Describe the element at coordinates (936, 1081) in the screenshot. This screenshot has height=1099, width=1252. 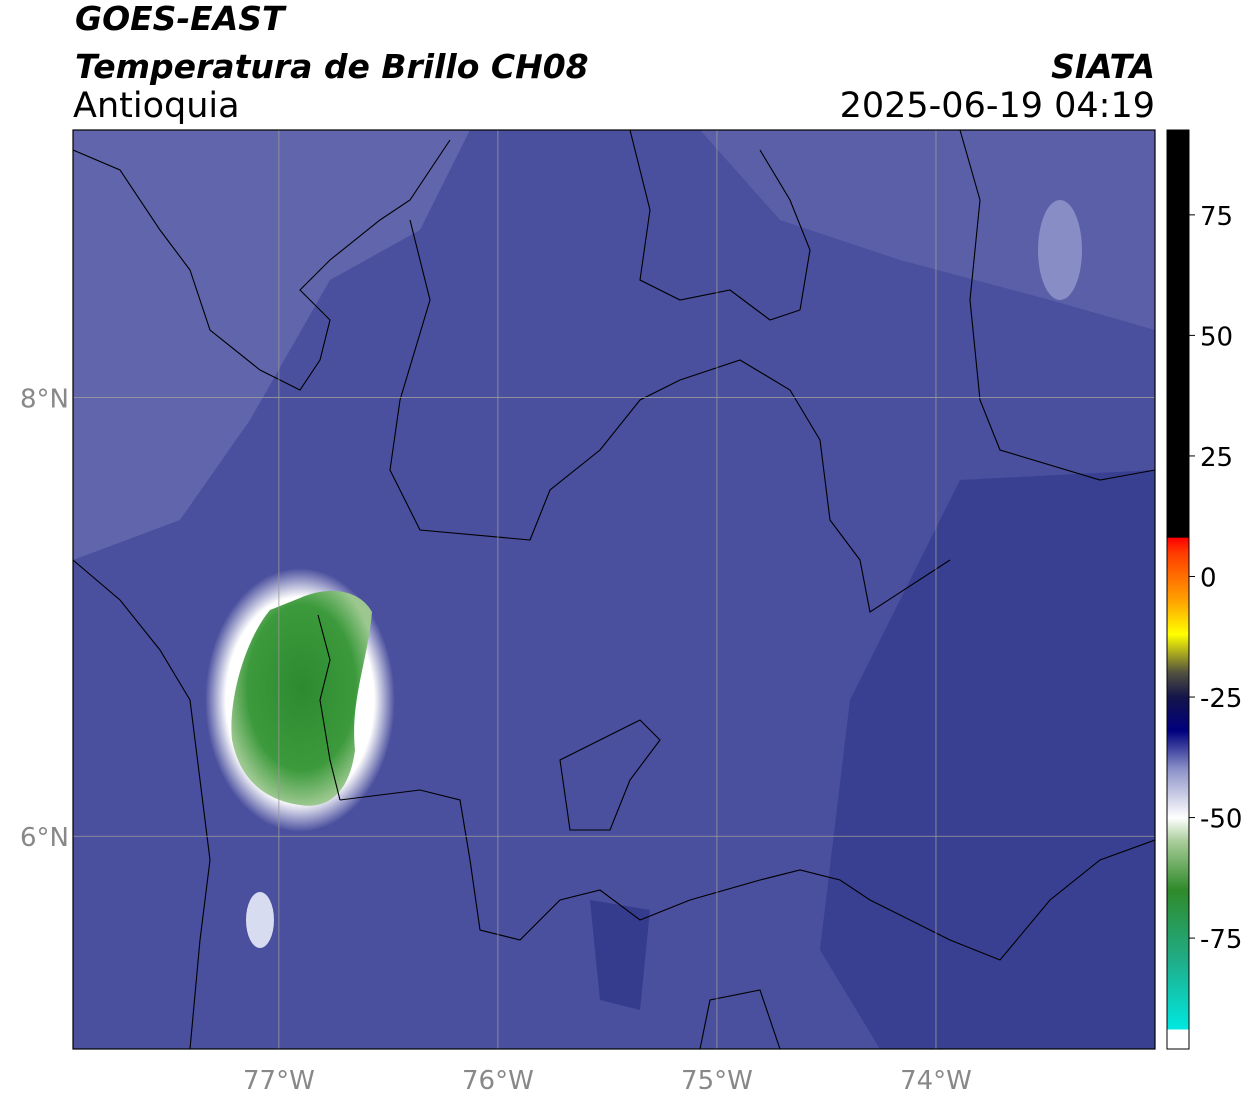
I see `x-tick-label: 74°W` at that location.